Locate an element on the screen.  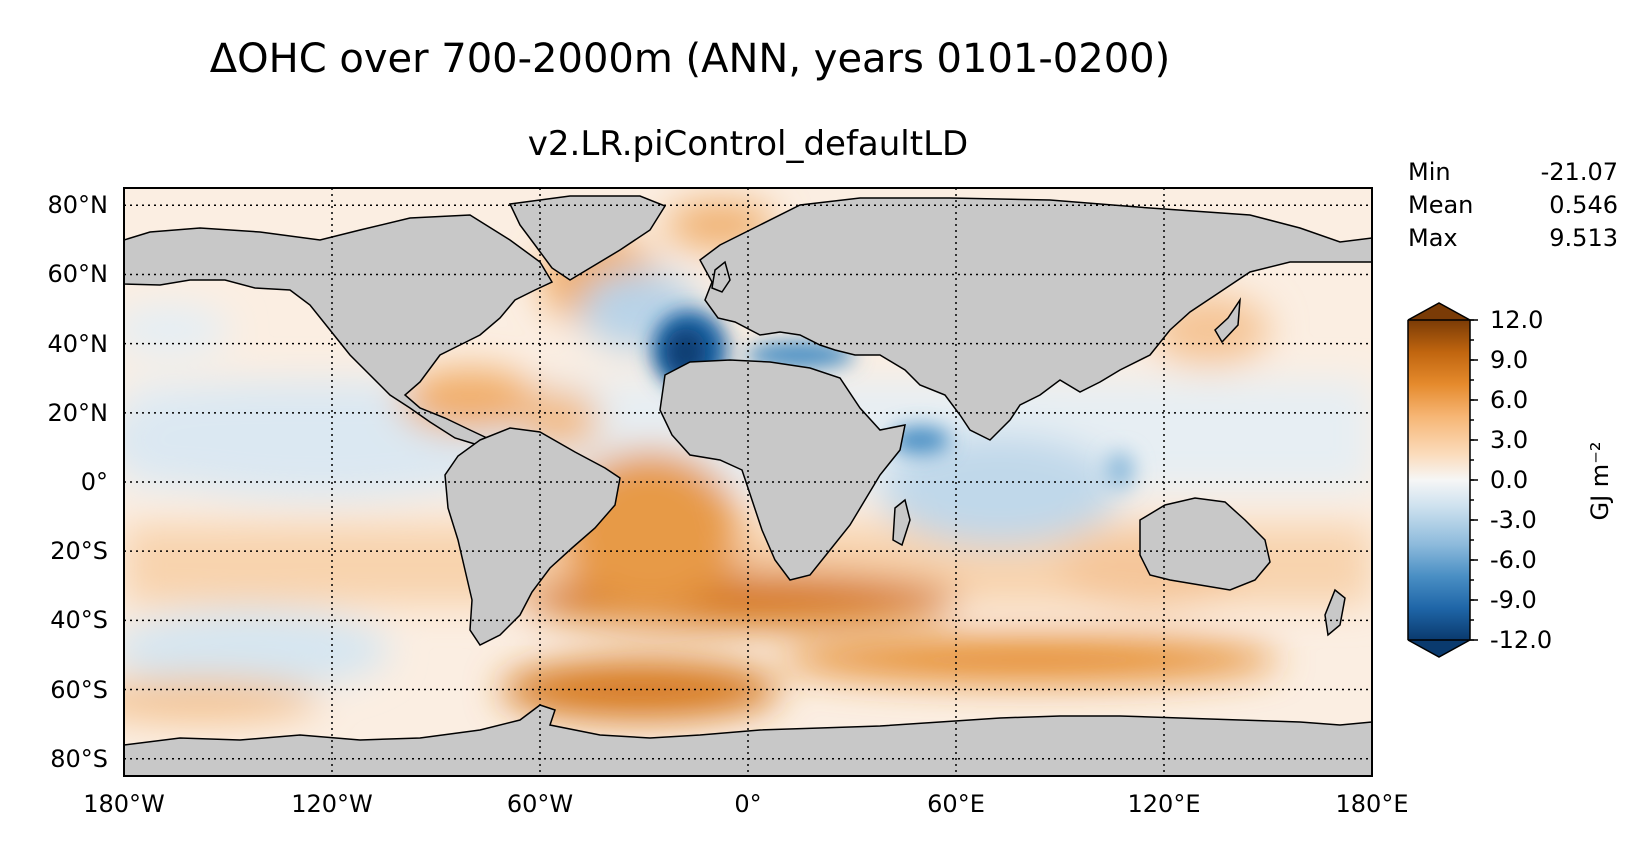
lon-tick-label: 0° is located at coordinates (748, 804).